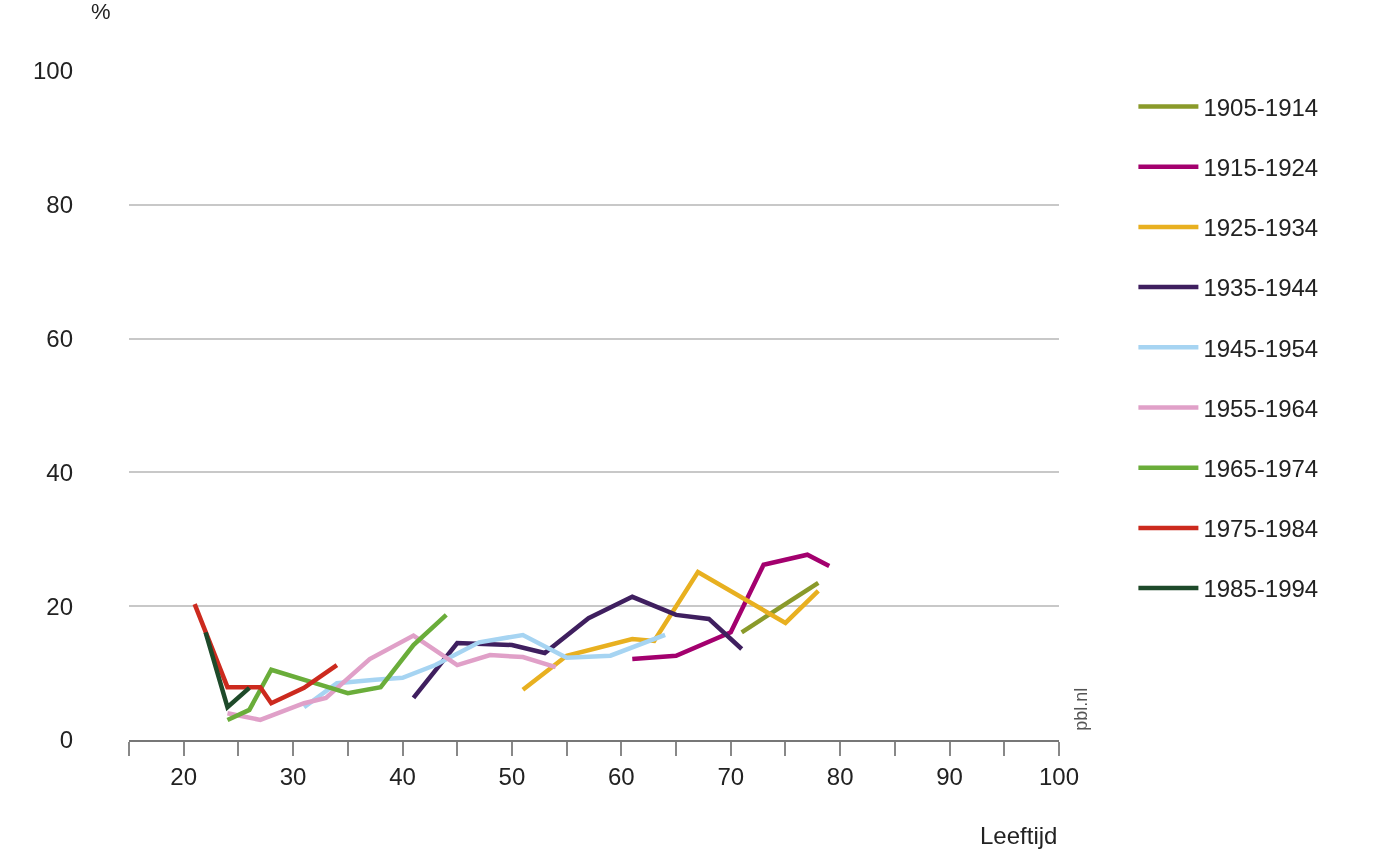 Image resolution: width=1387 pixels, height=851 pixels. What do you see at coordinates (59, 338) in the screenshot?
I see `y-tick-label: 60` at bounding box center [59, 338].